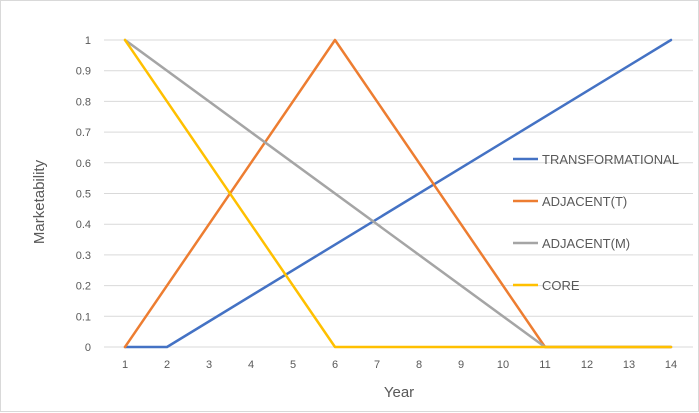 The width and height of the screenshot is (699, 413). Describe the element at coordinates (377, 365) in the screenshot. I see `x-tick-label: 7` at that location.